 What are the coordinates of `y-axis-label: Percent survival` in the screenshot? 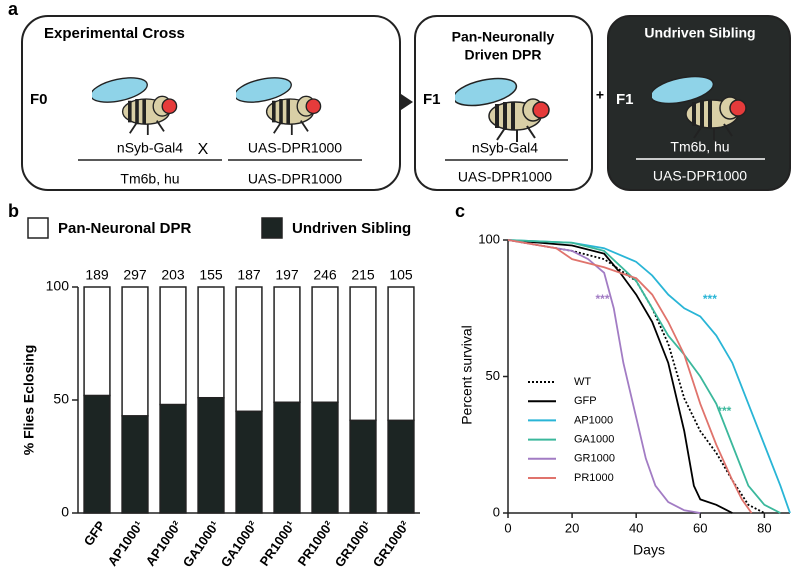 It's located at (467, 375).